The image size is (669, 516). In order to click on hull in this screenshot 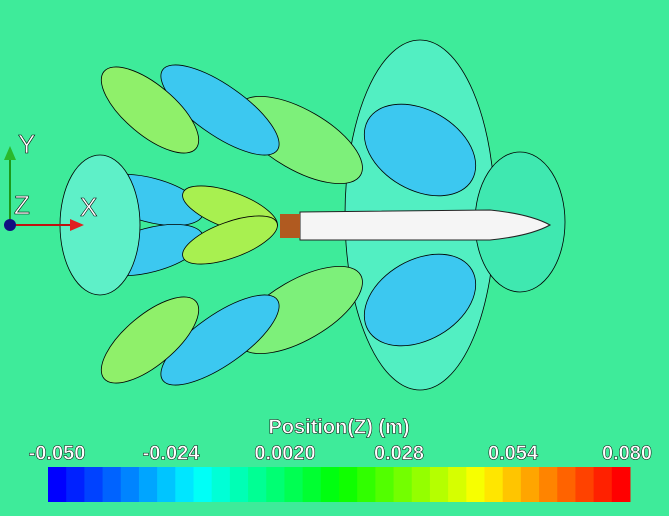, I will do `click(425, 225)`.